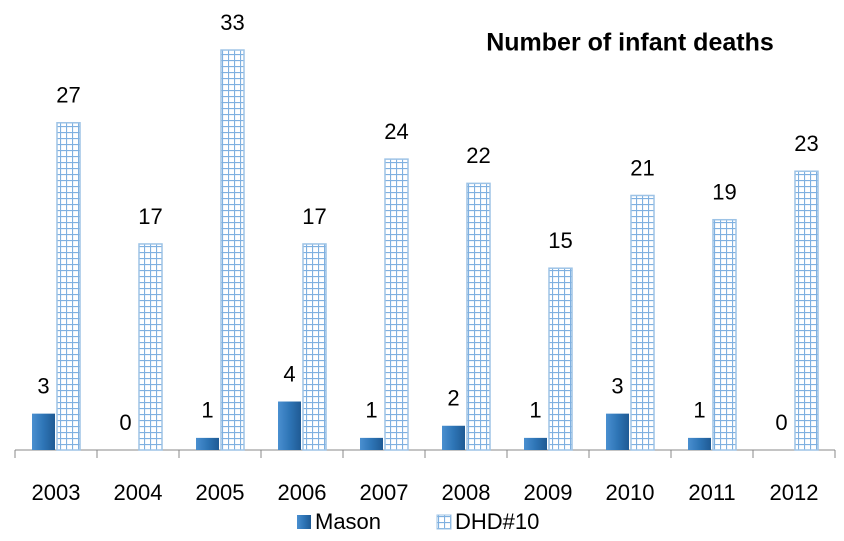  Describe the element at coordinates (630, 43) in the screenshot. I see `chart-title: Number of infant deaths` at that location.